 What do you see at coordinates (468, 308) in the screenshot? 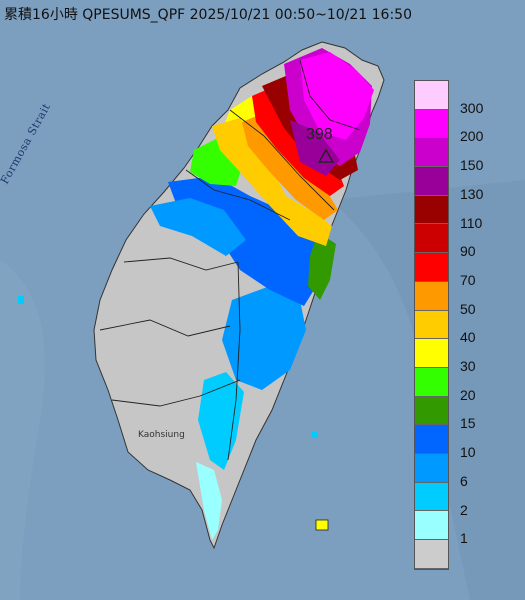
I see `legend-label: 50` at bounding box center [468, 308].